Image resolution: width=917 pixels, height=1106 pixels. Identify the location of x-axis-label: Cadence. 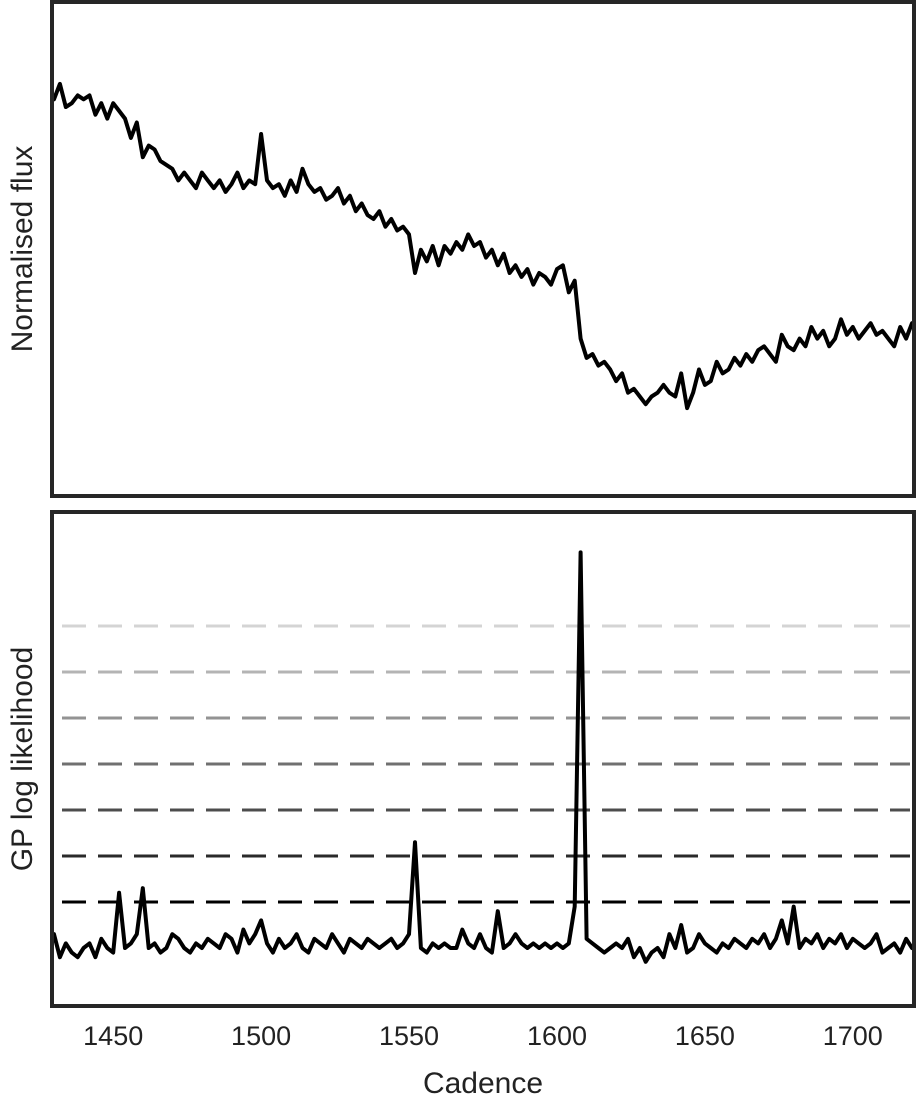
(483, 1083).